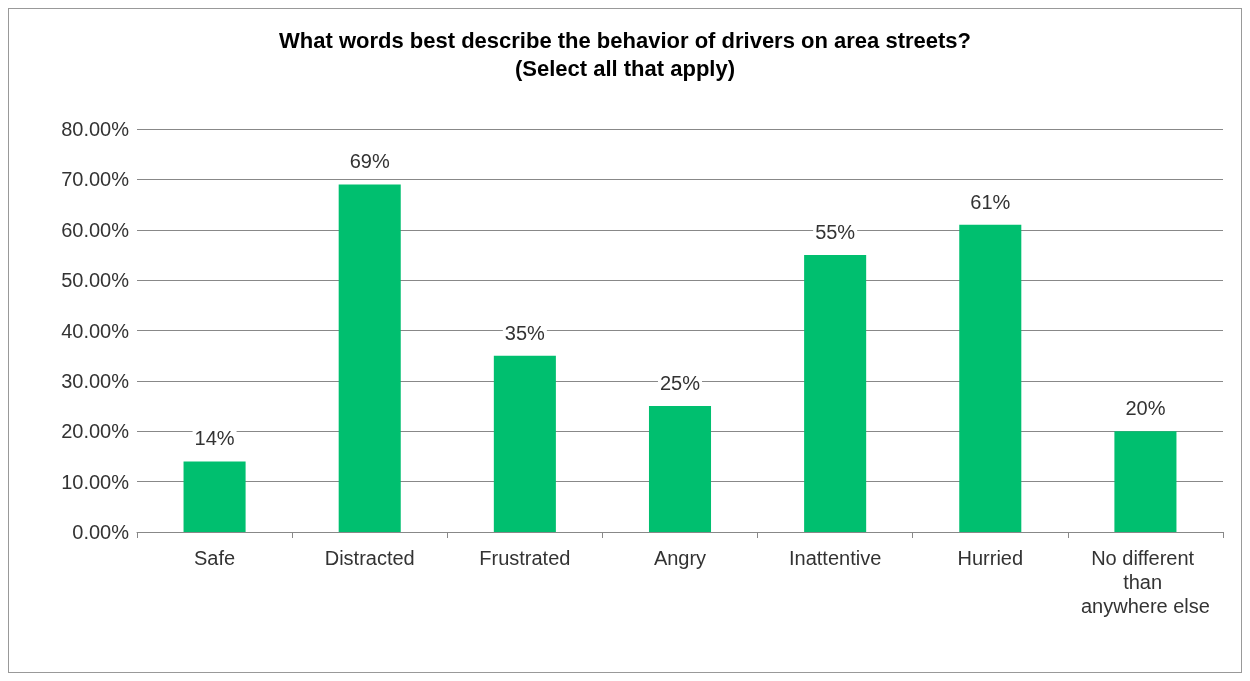 This screenshot has width=1250, height=681. Describe the element at coordinates (95, 280) in the screenshot. I see `y-tick-label: 50.00%` at that location.